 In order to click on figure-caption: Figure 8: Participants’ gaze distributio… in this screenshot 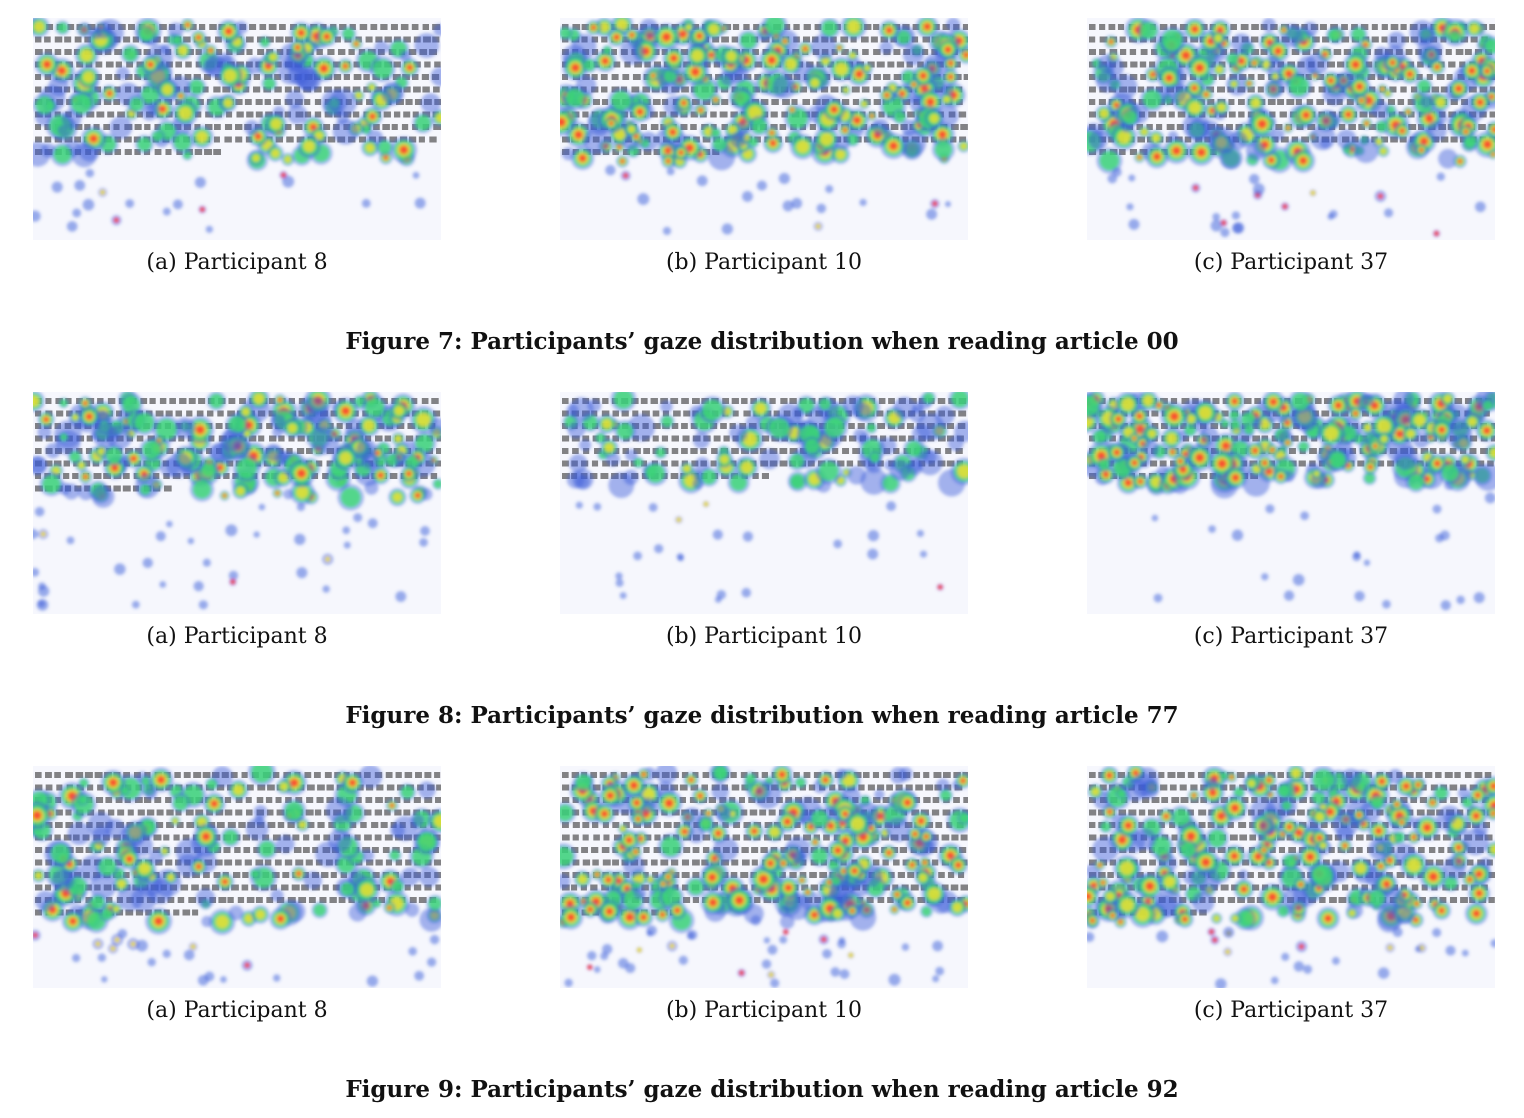, I will do `click(762, 715)`.